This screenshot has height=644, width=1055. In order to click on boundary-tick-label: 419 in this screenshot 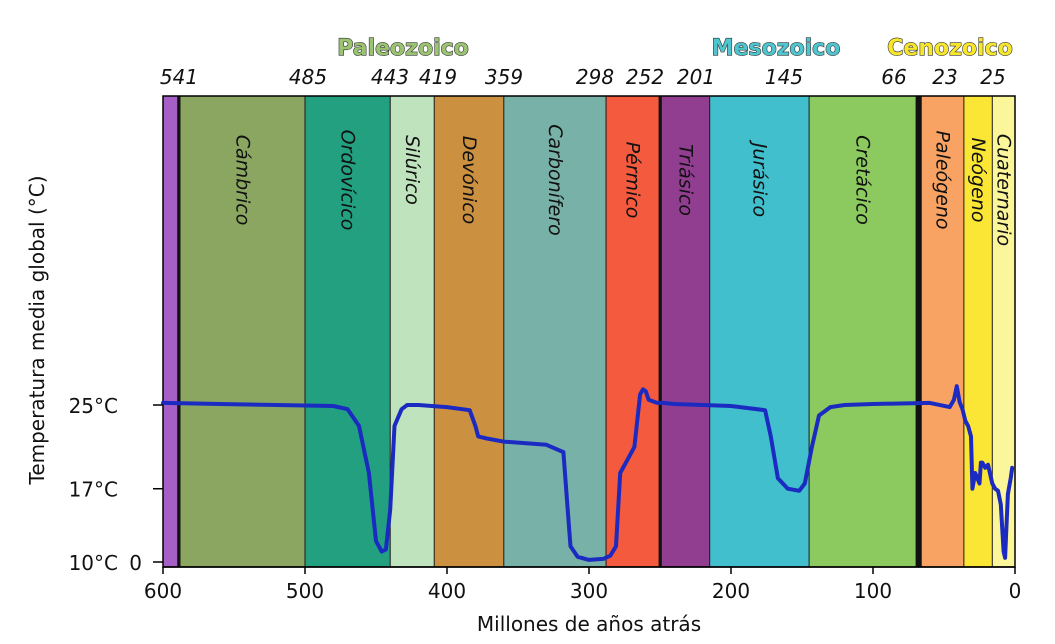, I will do `click(438, 77)`.